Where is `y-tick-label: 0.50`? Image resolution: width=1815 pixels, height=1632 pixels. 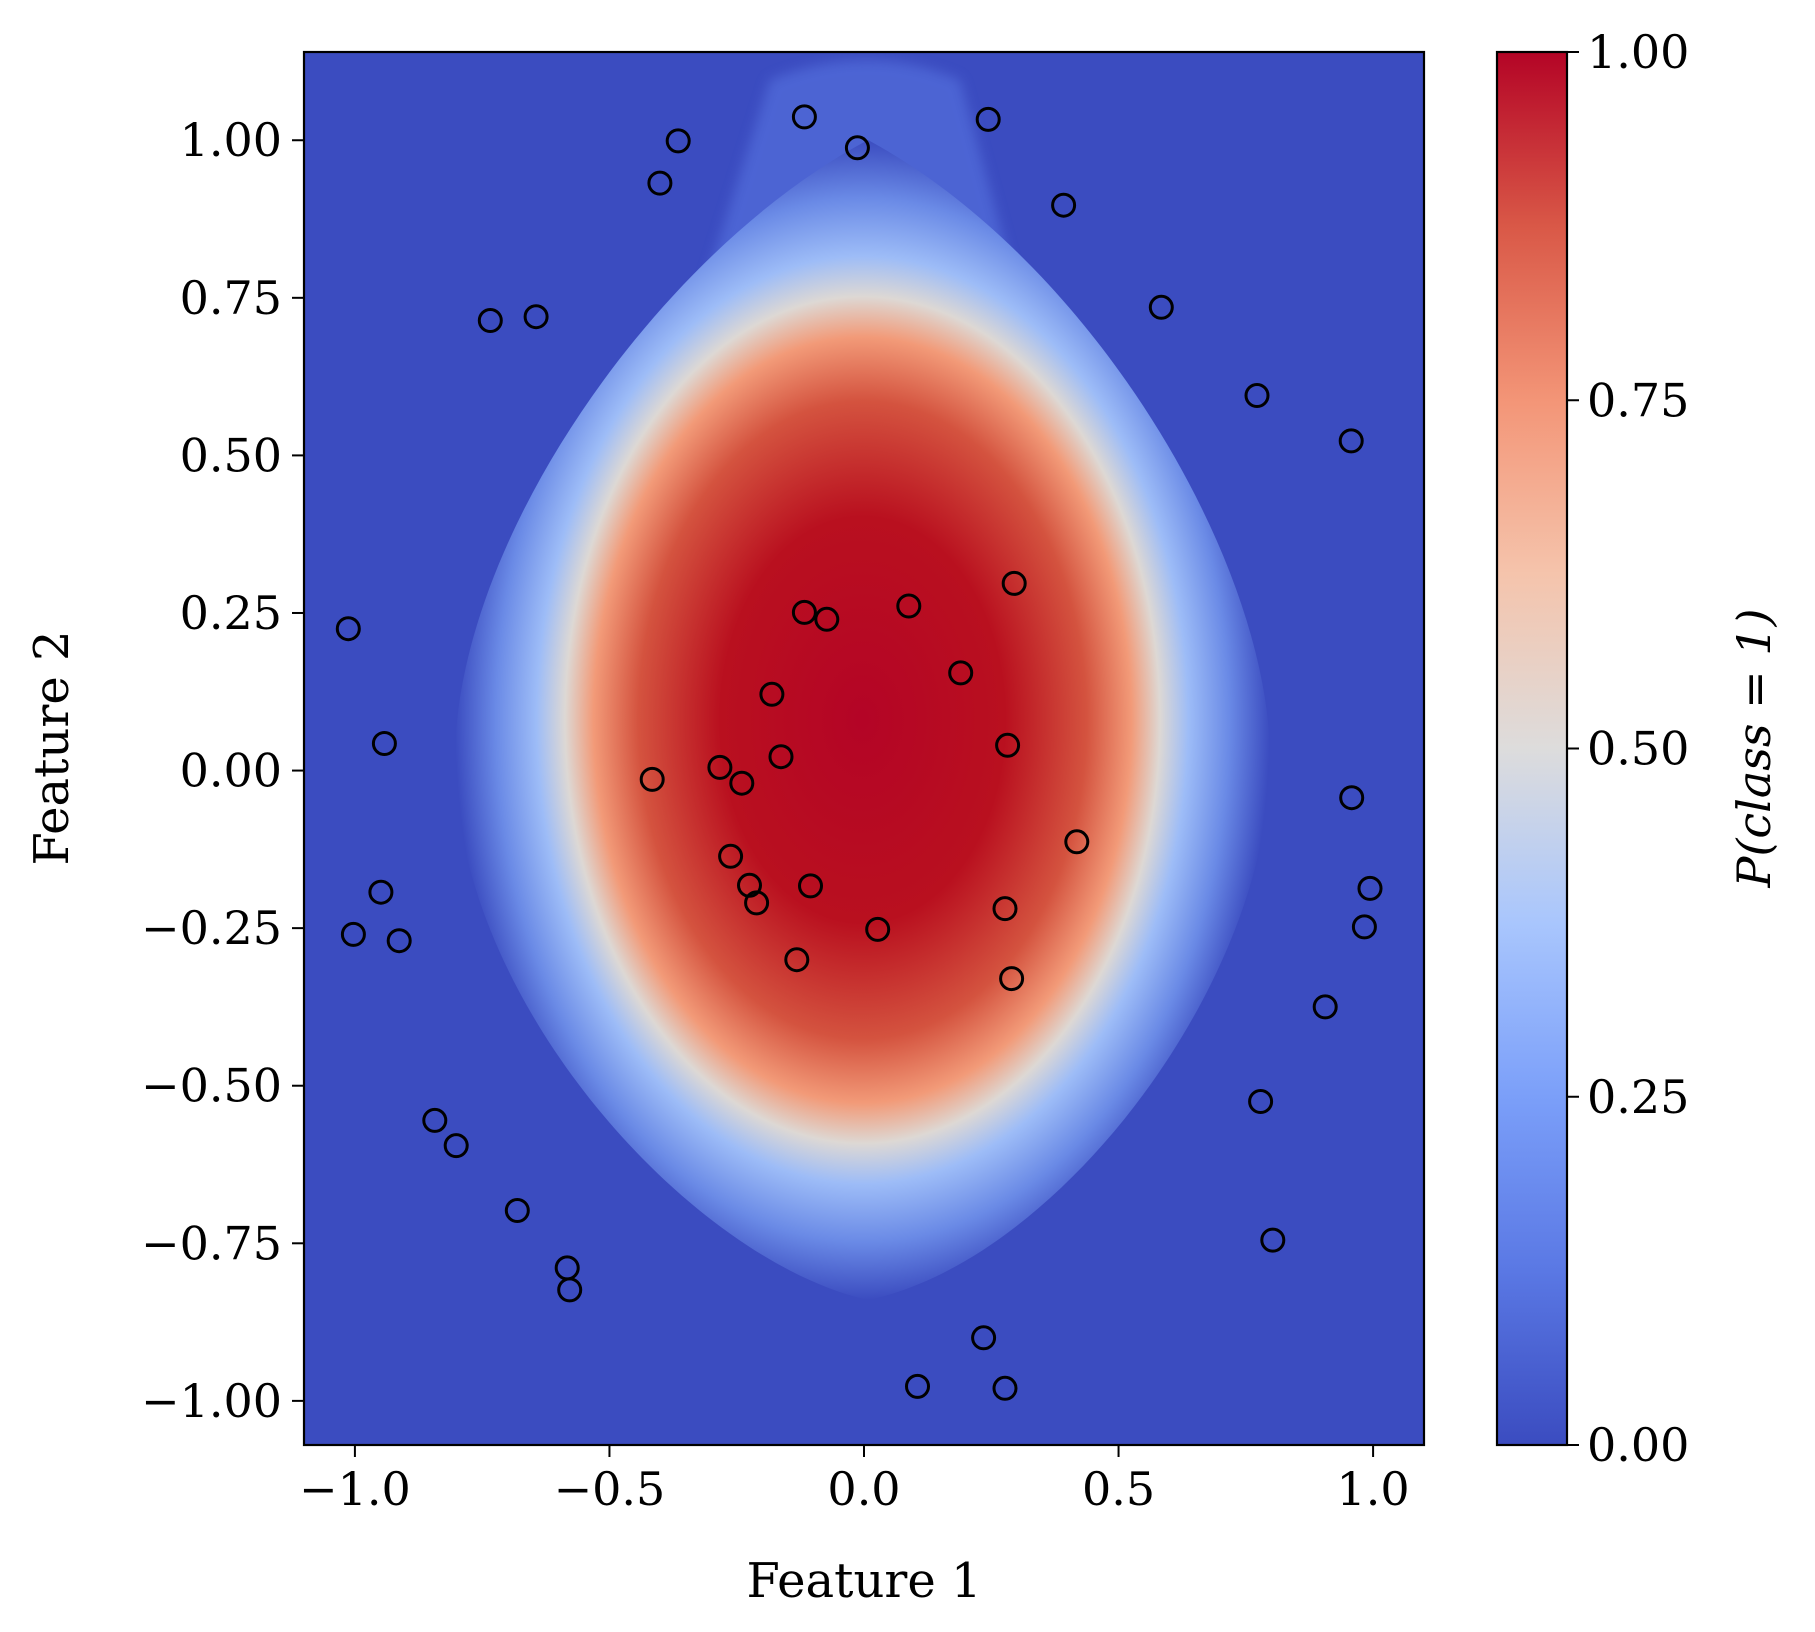 y-tick-label: 0.50 is located at coordinates (231, 455).